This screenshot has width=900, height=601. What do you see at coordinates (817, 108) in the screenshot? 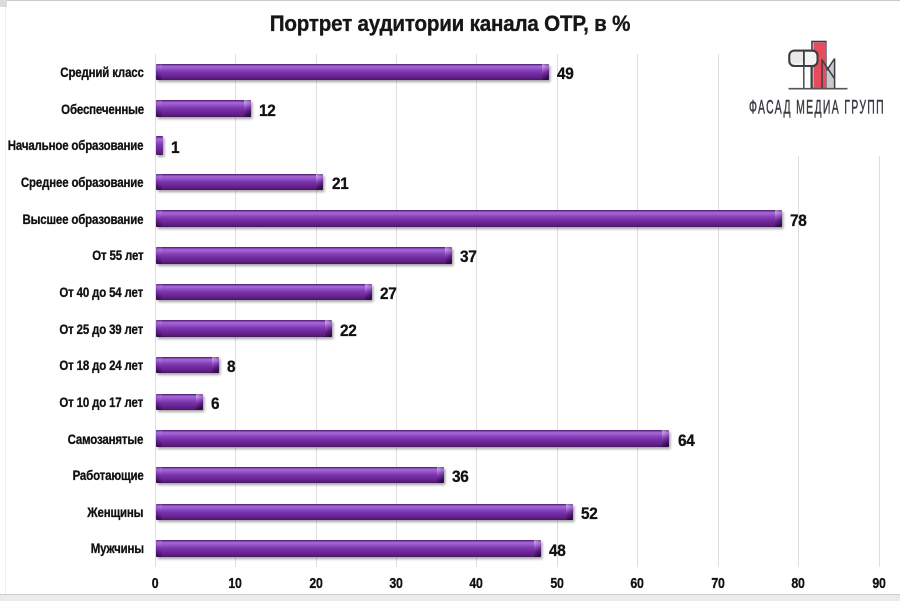
I see `svg-text: ФАСАД МЕДИА ГРУПП` at bounding box center [817, 108].